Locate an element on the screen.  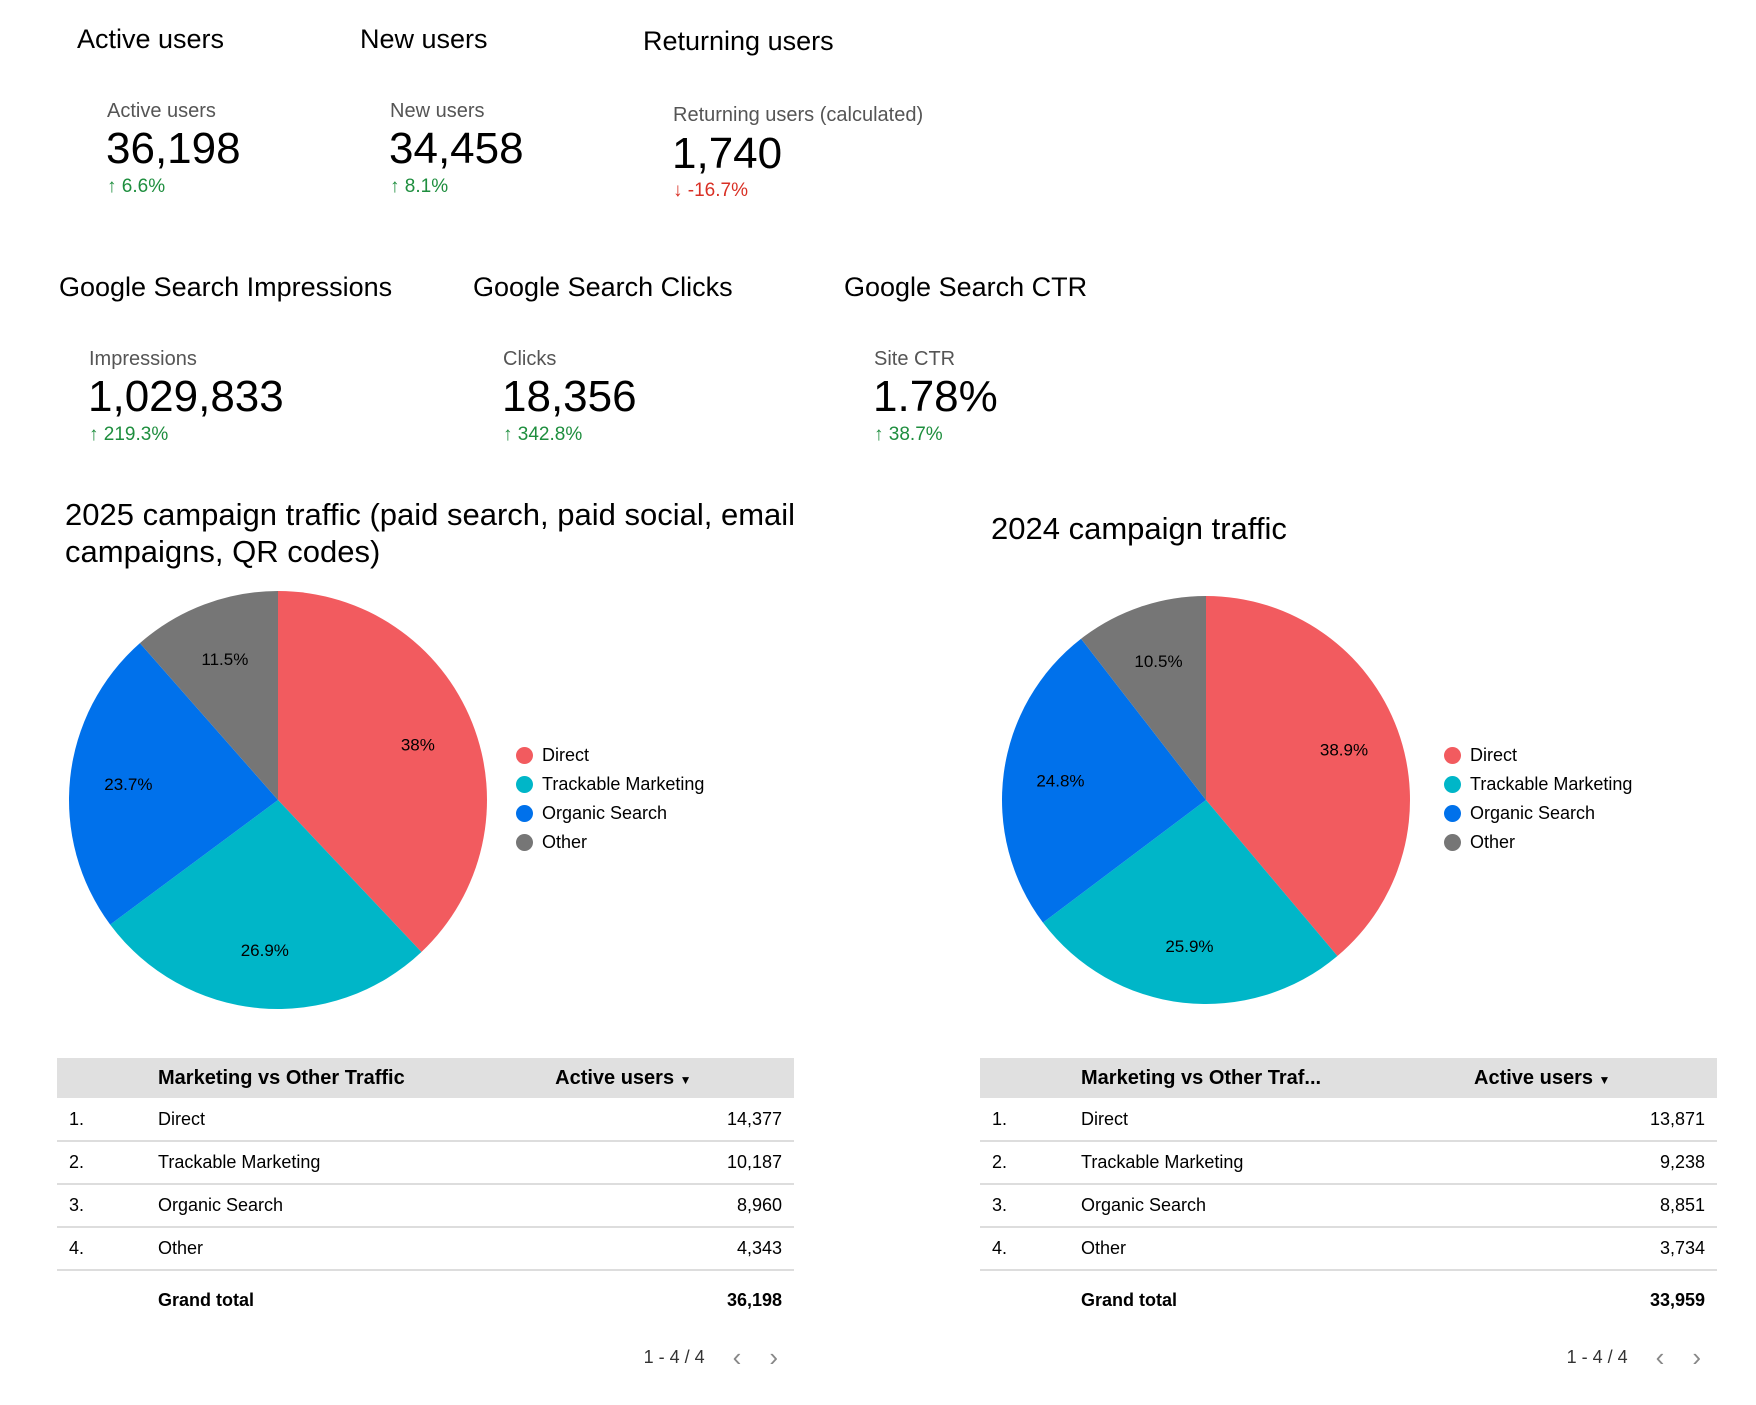
pie-data-label: 10.5% is located at coordinates (1158, 661).